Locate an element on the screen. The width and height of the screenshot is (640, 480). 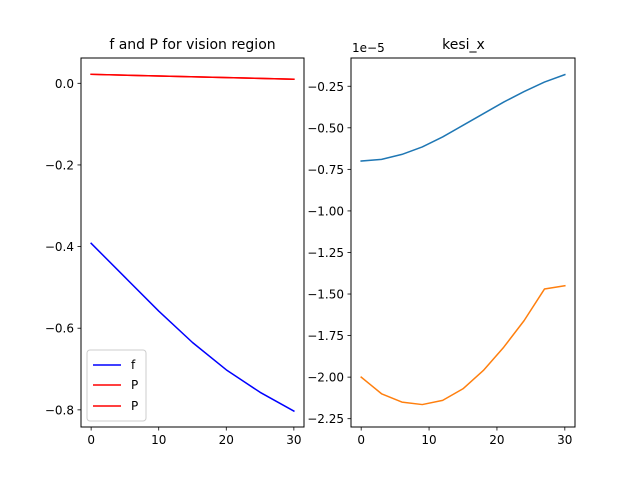
y-tick-label: −0.75 is located at coordinates (325, 170).